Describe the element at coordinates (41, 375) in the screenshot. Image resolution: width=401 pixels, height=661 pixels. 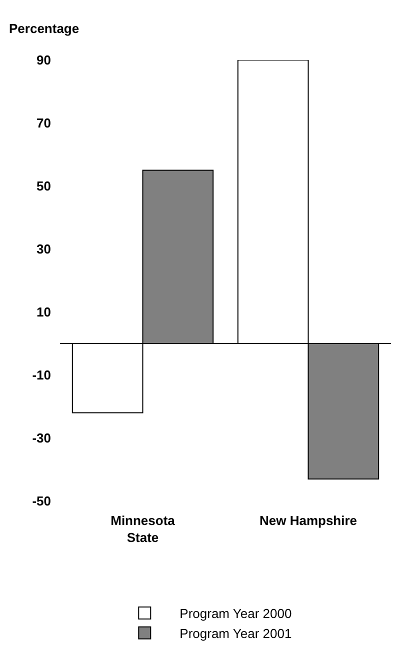
I see `y-tick-label: -10` at that location.